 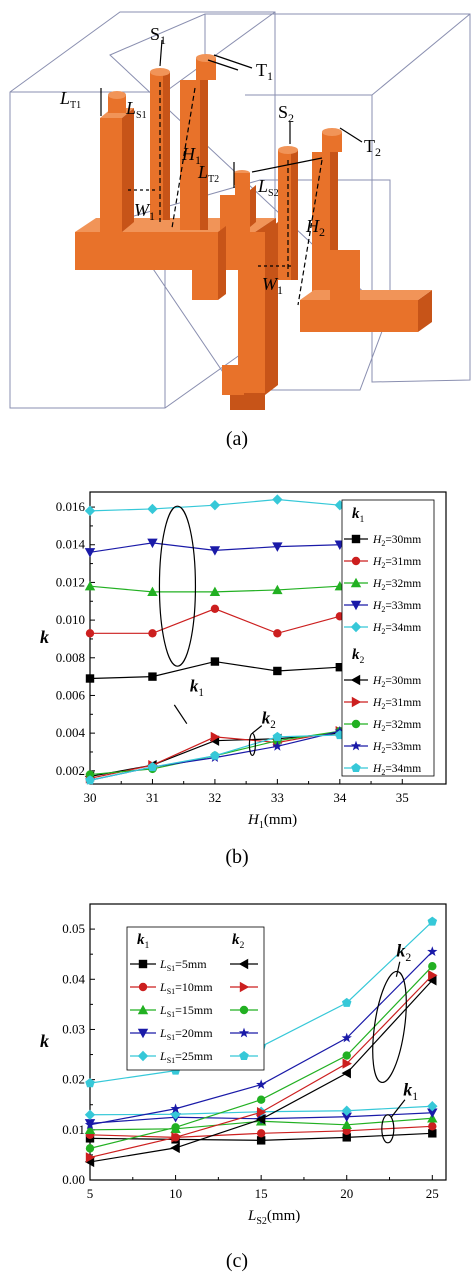 I want to click on dimension-lines, so click(x=231, y=172).